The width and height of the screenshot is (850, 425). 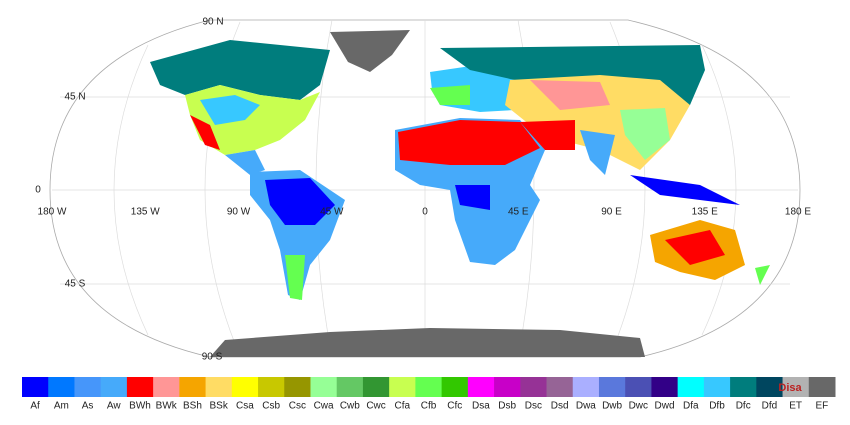 I want to click on lon-label: 135 W, so click(x=145, y=212).